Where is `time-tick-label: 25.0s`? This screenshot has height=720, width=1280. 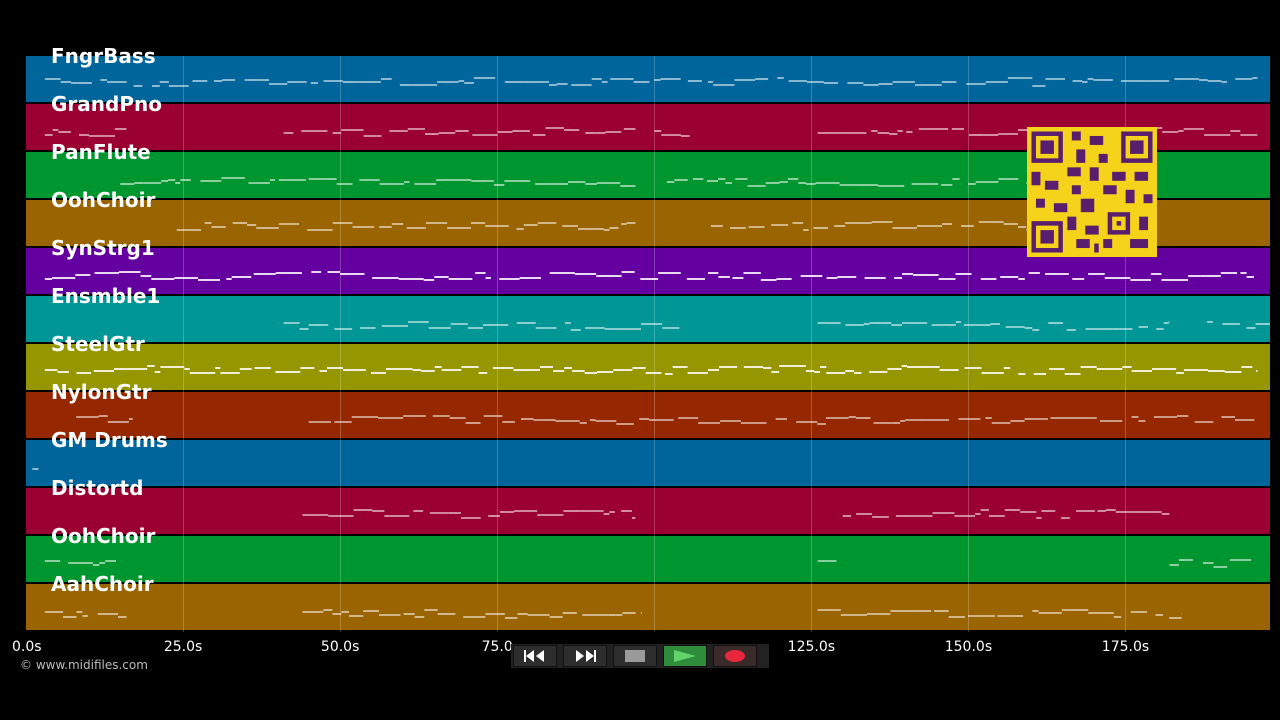
time-tick-label: 25.0s is located at coordinates (183, 647).